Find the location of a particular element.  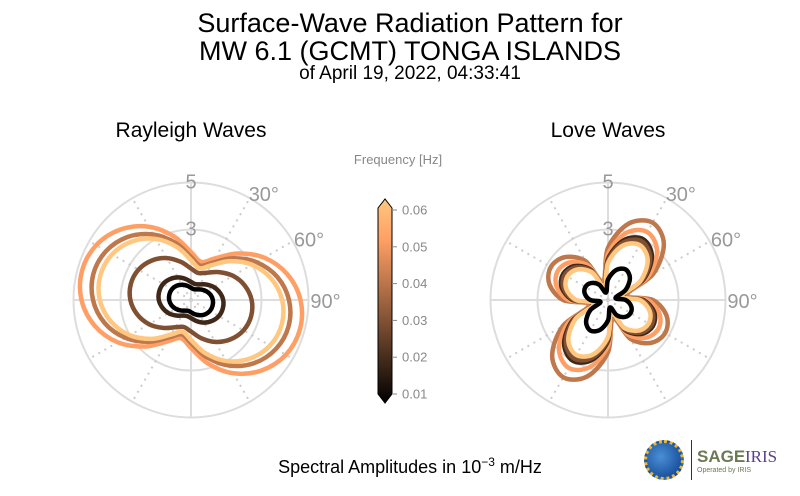

logo-divider is located at coordinates (691, 460).